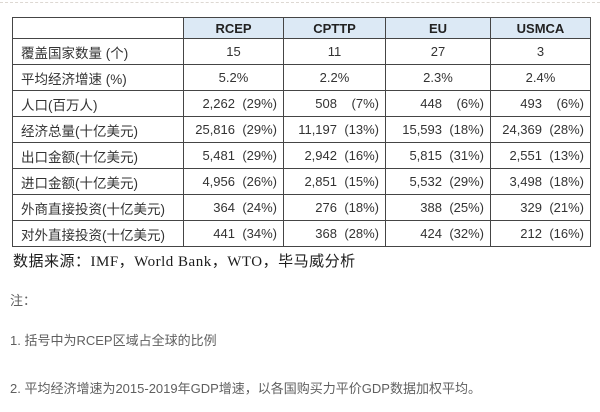 This screenshot has width=600, height=412. I want to click on cell-global-share: (26%), so click(259, 181).